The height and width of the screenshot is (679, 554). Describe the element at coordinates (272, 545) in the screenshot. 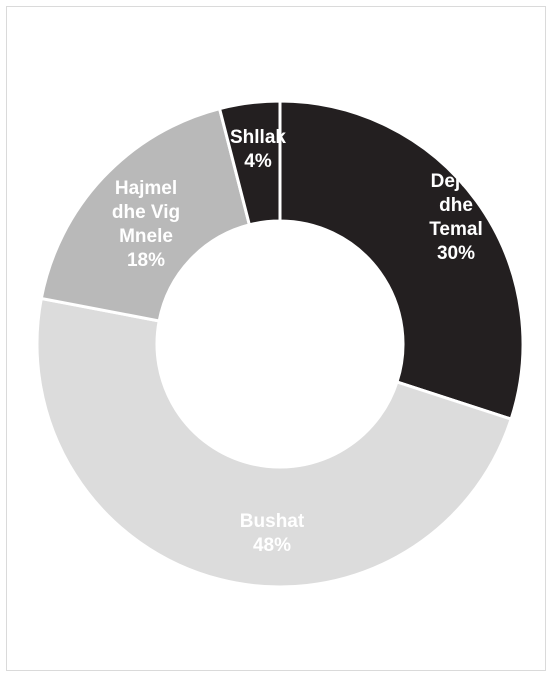

I see `slice-label-line: 48%` at that location.